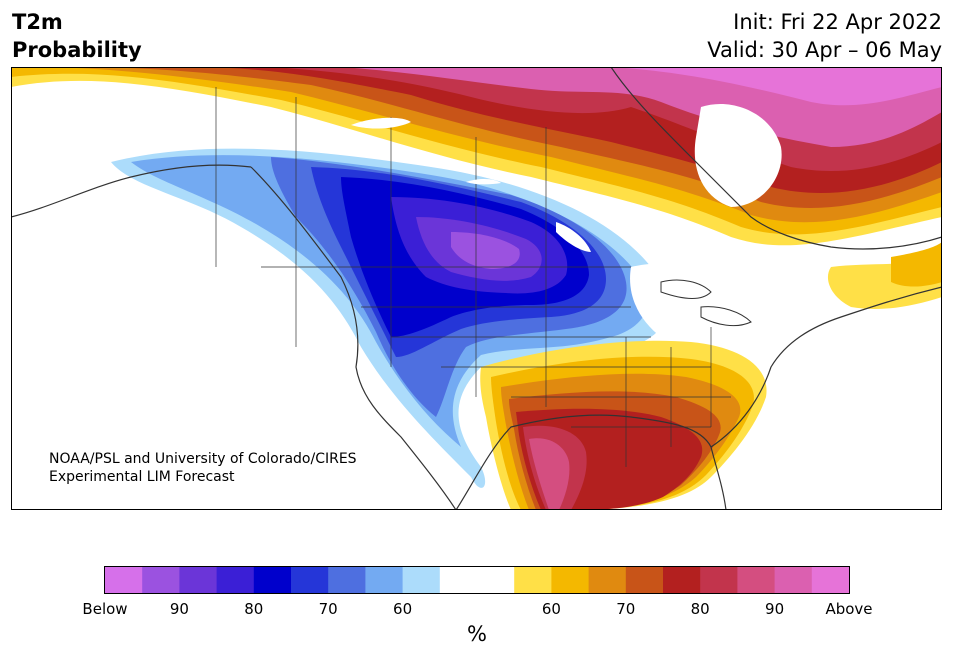 The image size is (953, 659). I want to click on title-line-2: Probability, so click(77, 50).